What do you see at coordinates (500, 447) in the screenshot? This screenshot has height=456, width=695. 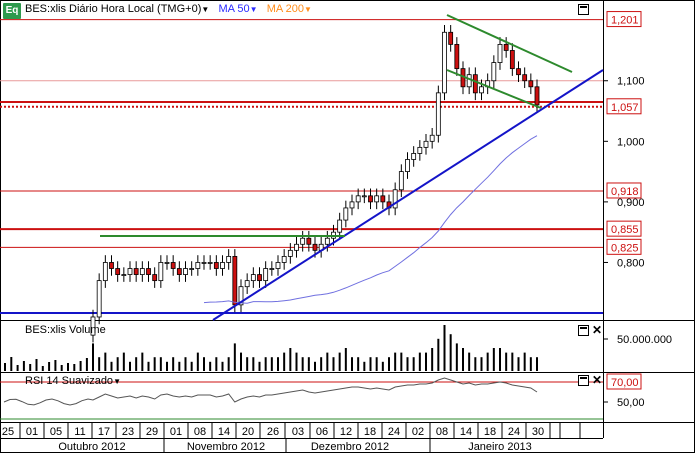 I see `time-axis-month-label: Janeiro 2013` at bounding box center [500, 447].